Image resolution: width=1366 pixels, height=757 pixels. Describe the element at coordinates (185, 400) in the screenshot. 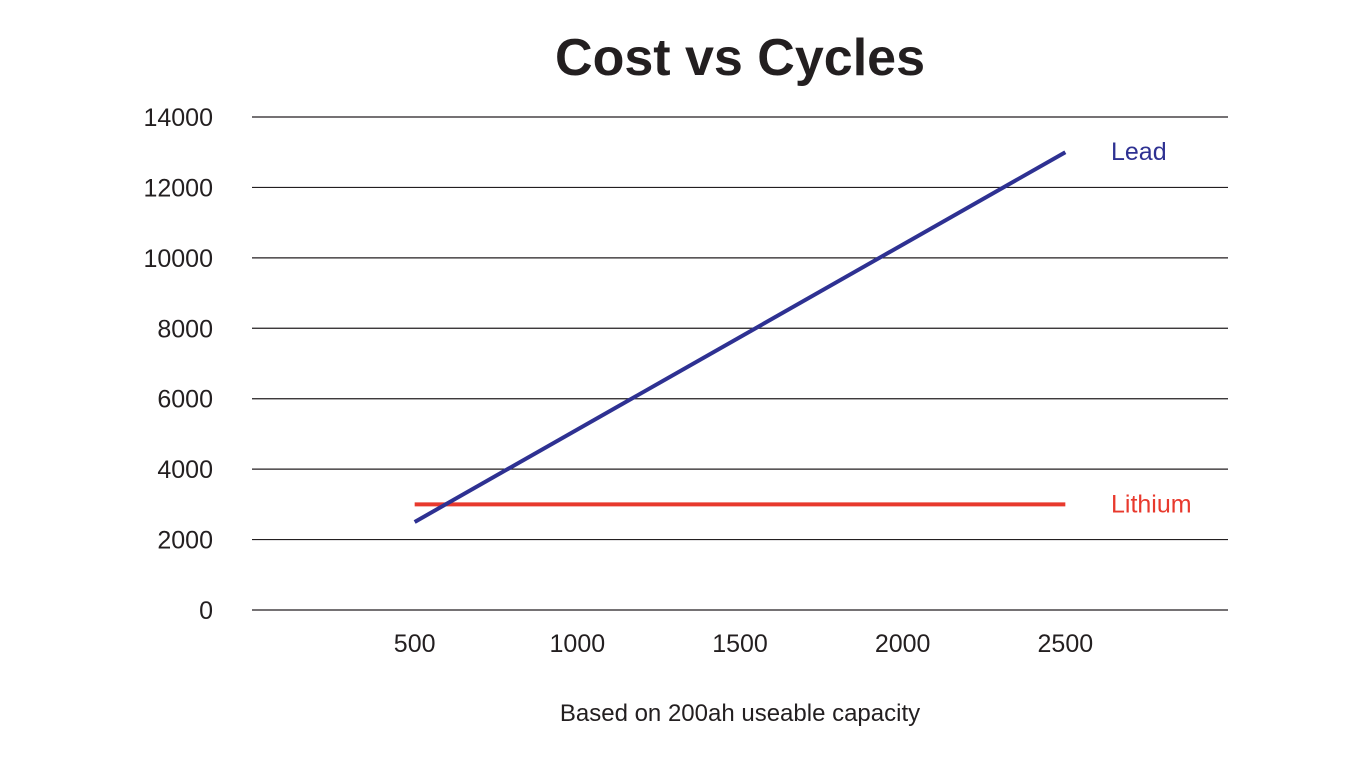

I see `y-tick-label: 6000` at that location.